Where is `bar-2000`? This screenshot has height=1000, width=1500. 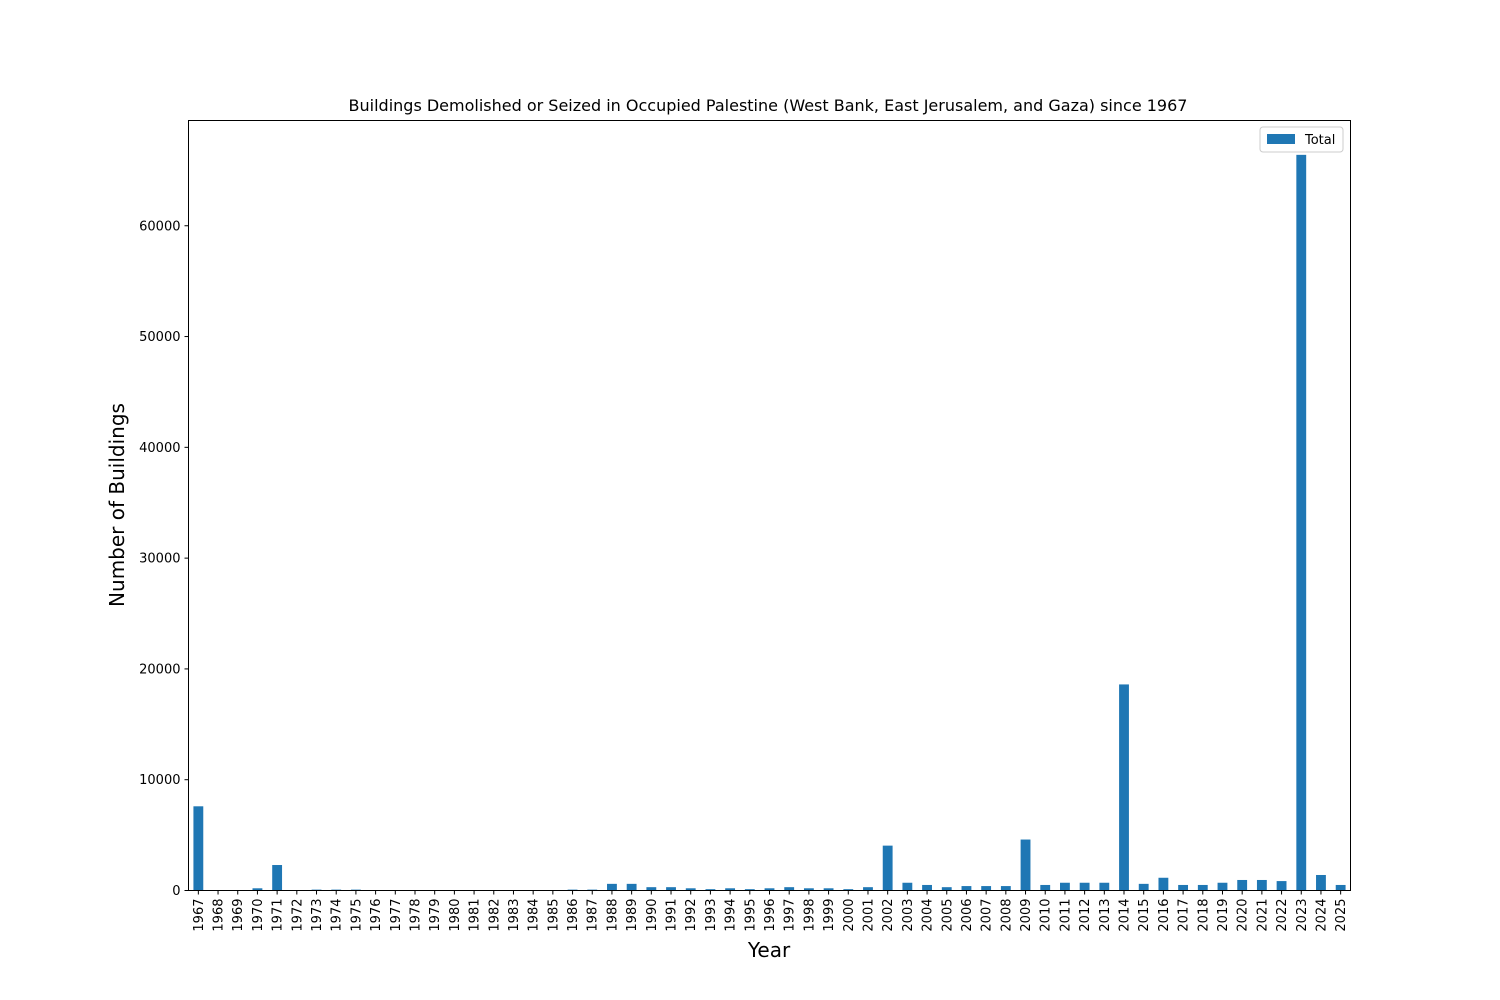
bar-2000 is located at coordinates (848, 890).